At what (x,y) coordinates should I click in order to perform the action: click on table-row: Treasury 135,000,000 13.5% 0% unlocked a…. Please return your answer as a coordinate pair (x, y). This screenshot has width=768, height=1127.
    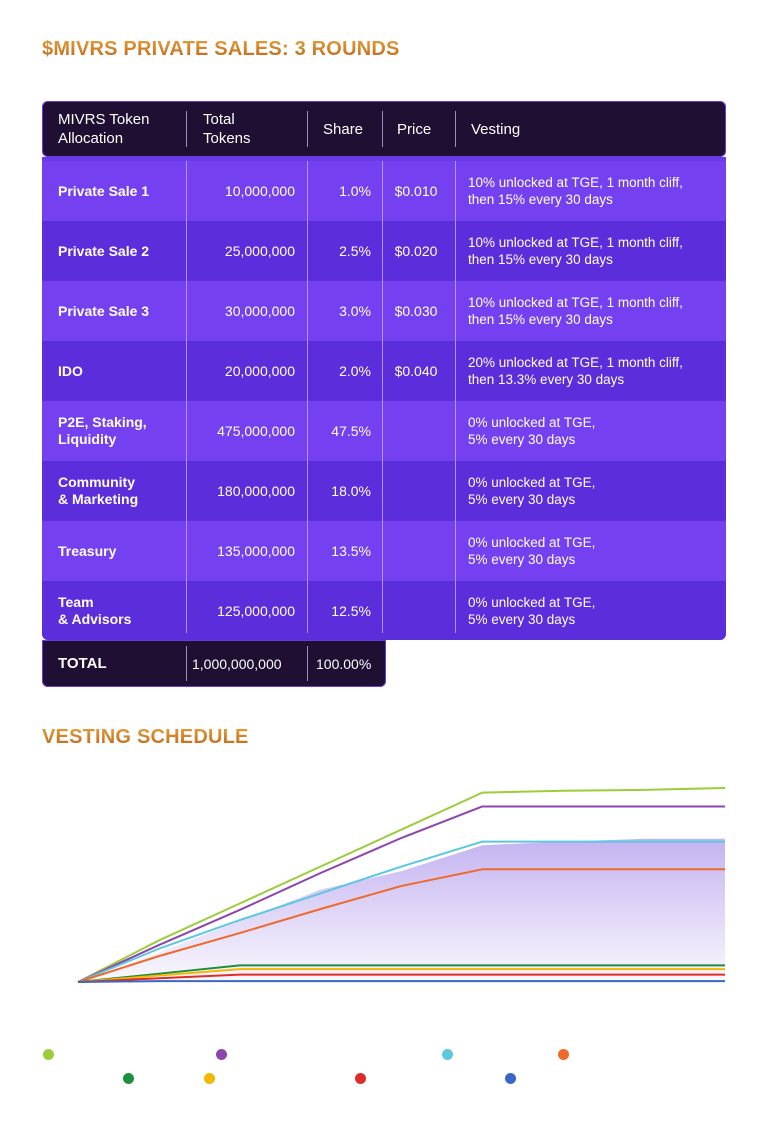
    Looking at the image, I should click on (384, 551).